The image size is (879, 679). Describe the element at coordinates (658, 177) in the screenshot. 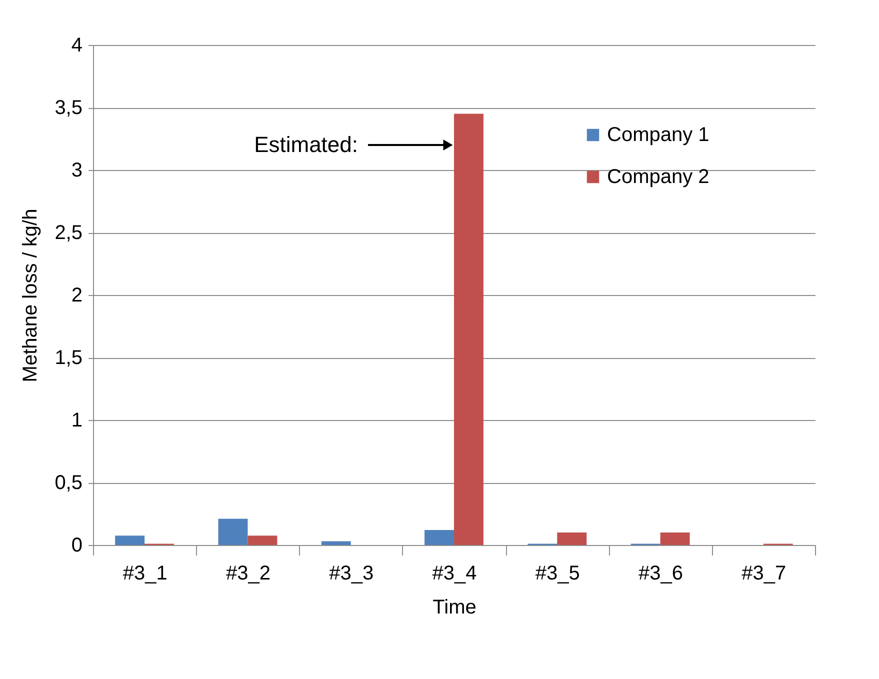

I see `legend-label: Company 2` at that location.